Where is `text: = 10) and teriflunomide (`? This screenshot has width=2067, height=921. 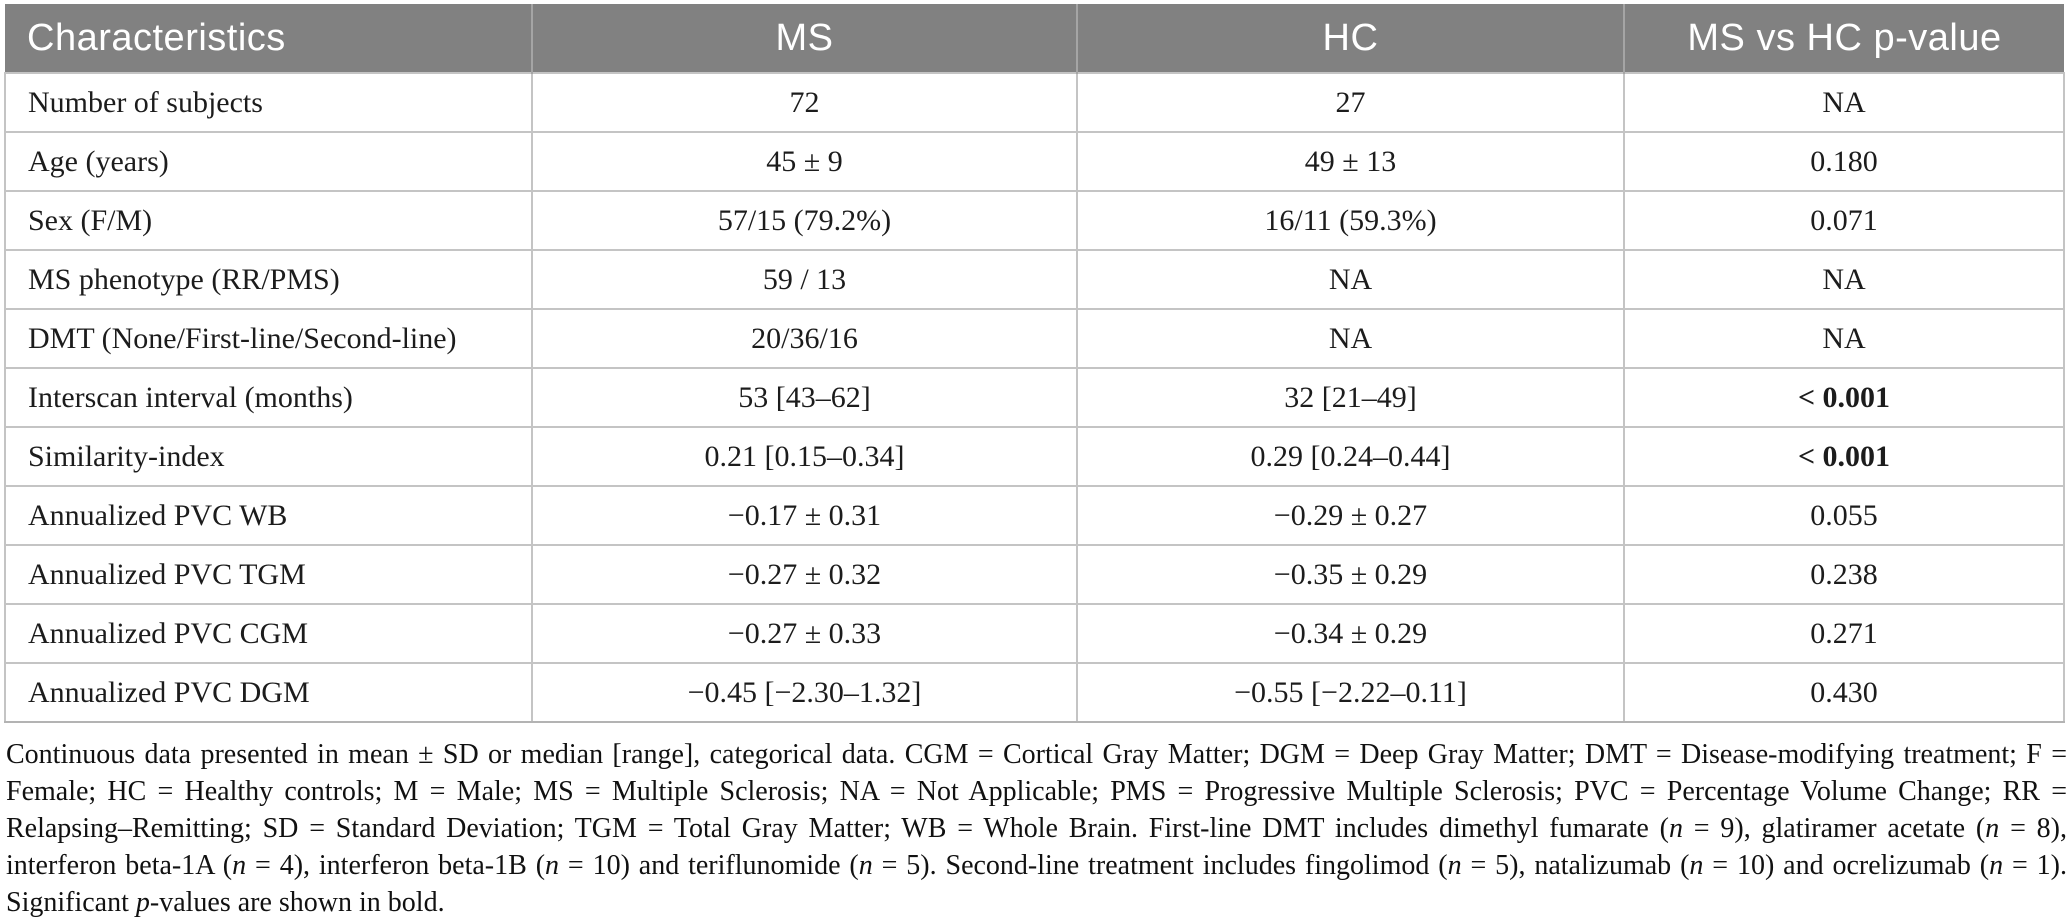
text: = 10) and teriflunomide ( is located at coordinates (709, 865).